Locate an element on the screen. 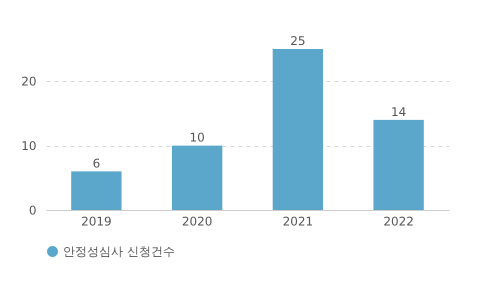 The height and width of the screenshot is (289, 481). data-label: 6 is located at coordinates (96, 163).